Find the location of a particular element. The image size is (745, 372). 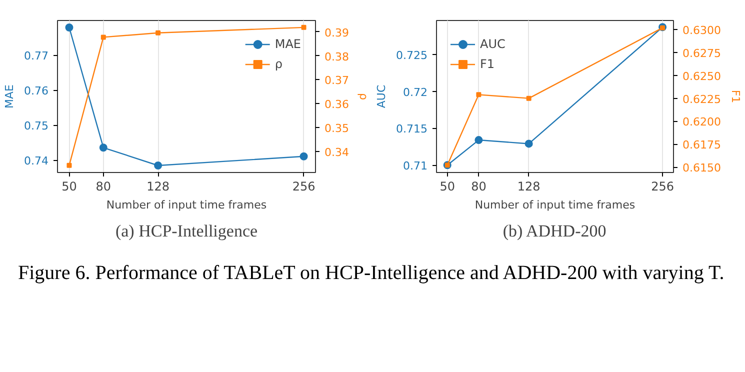

y2-tick-label: 0.6250 is located at coordinates (701, 76).